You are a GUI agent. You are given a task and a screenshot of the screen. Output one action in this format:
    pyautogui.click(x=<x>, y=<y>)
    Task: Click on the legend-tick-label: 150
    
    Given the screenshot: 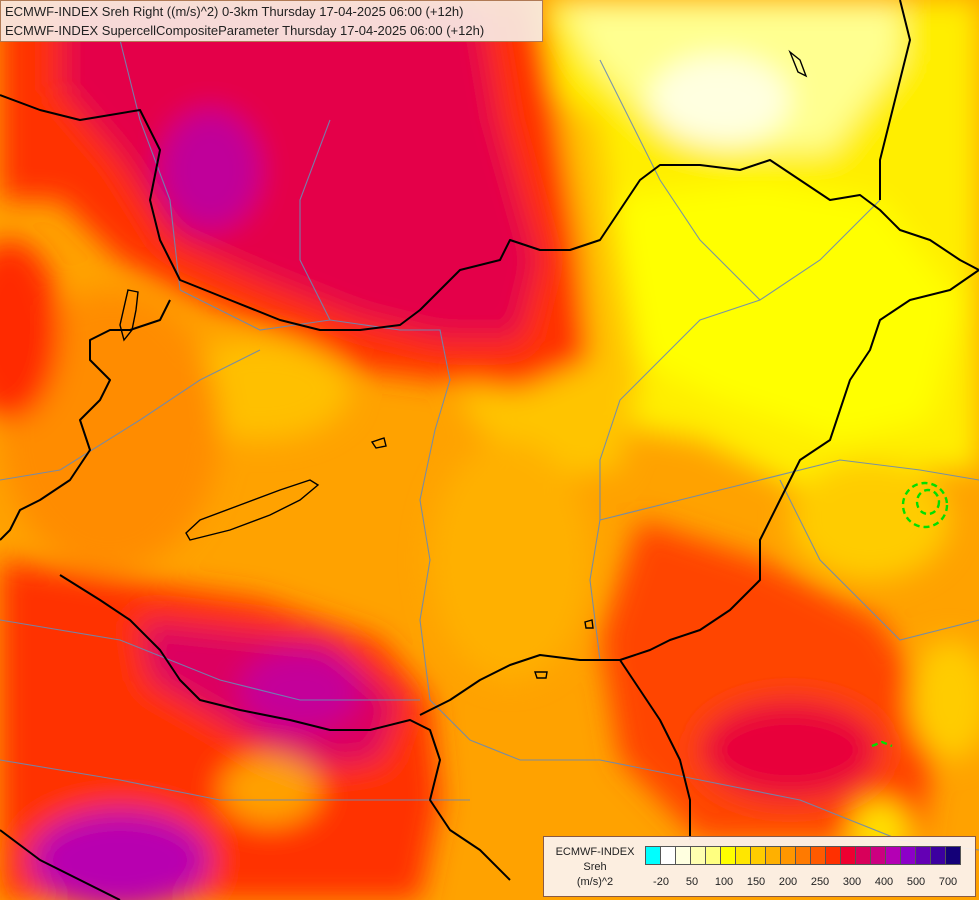 What is the action you would take?
    pyautogui.click(x=756, y=882)
    